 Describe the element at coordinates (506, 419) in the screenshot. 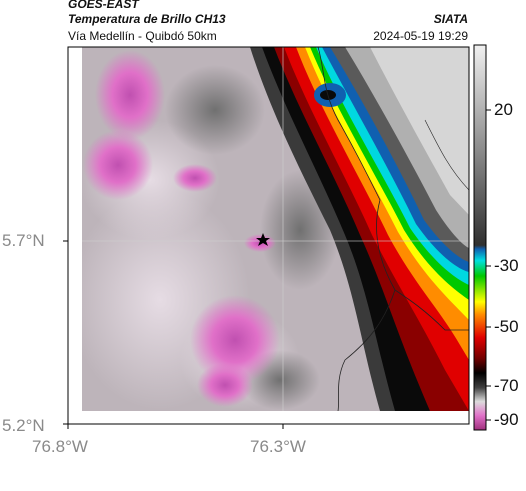

I see `colorbar-tick-label: -90` at that location.